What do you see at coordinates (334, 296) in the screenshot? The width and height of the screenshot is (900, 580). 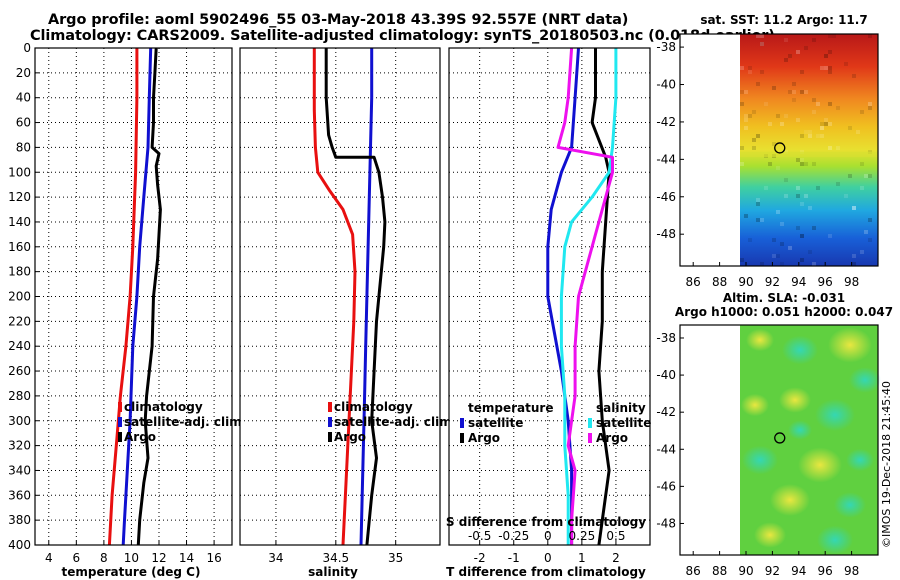 I see `series-line-climatology` at bounding box center [334, 296].